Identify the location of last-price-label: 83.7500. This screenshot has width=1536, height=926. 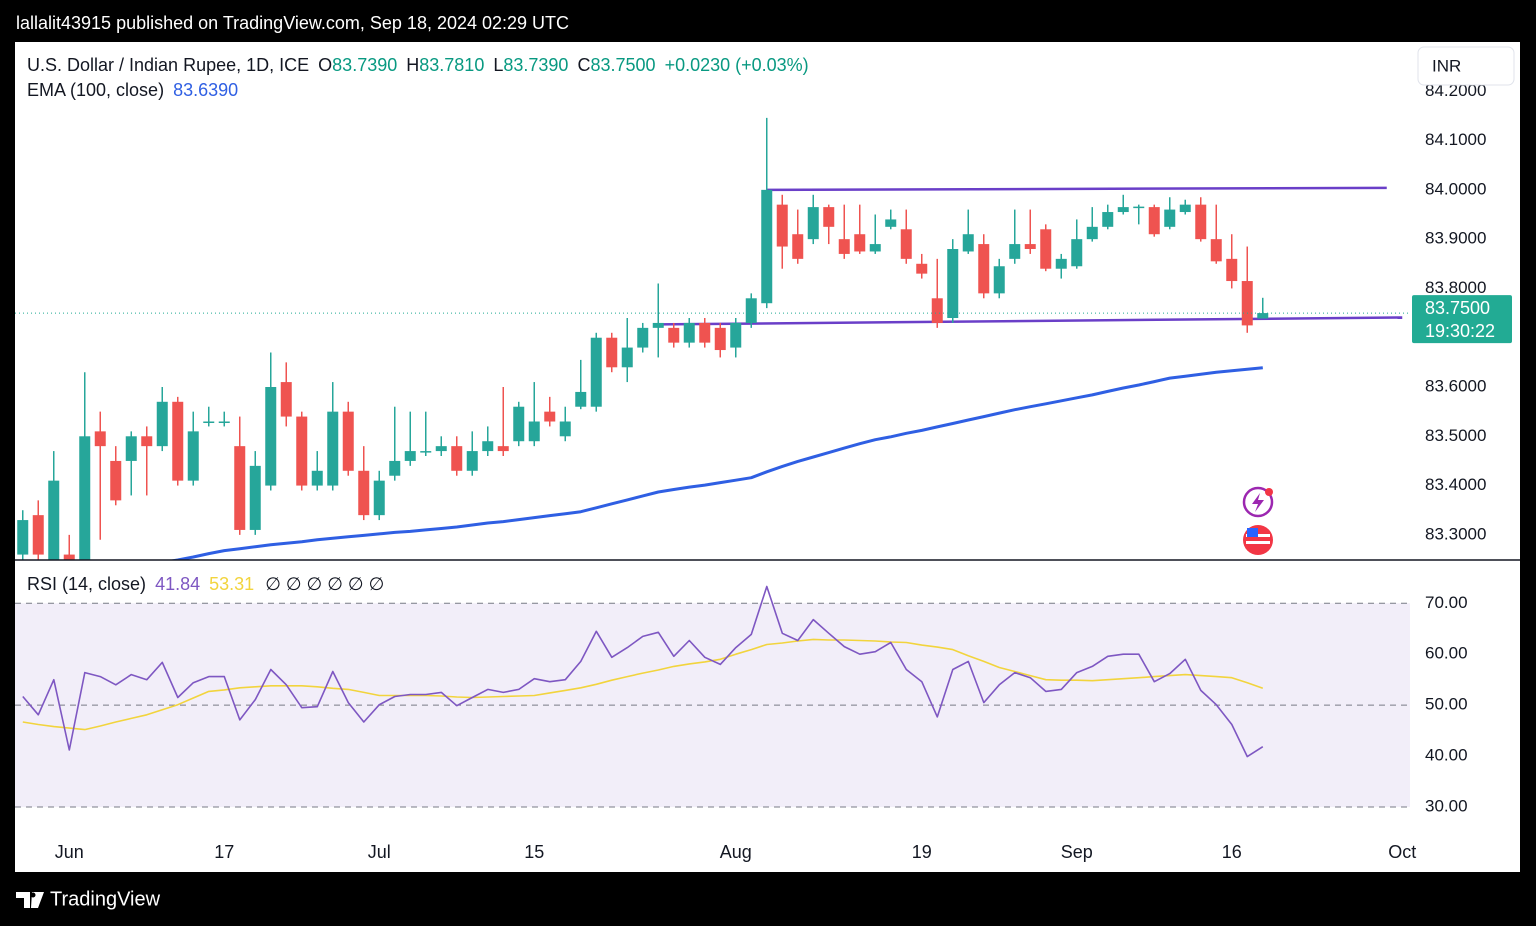
(1457, 308).